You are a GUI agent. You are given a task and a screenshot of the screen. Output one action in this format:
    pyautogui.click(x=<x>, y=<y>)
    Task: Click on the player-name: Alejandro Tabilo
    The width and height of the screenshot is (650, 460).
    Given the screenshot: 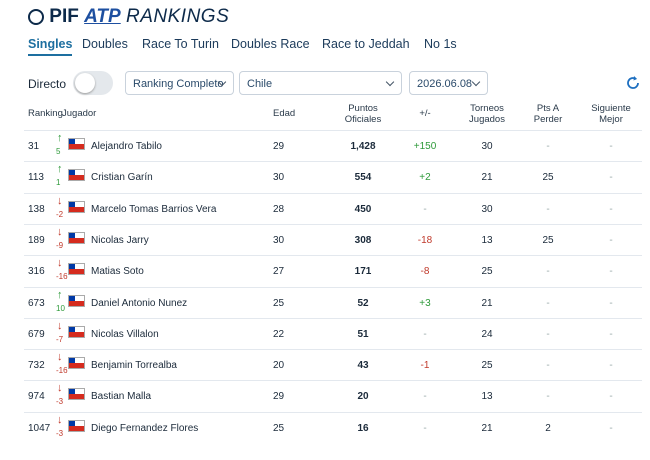 What is the action you would take?
    pyautogui.click(x=126, y=146)
    